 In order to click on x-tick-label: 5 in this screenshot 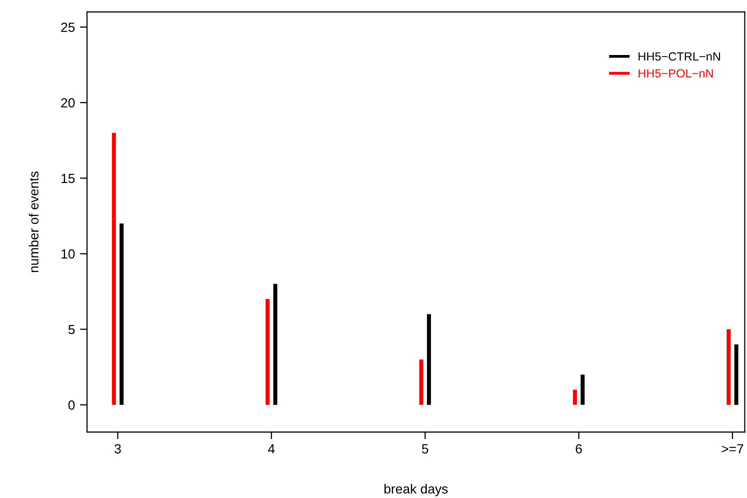, I will do `click(425, 449)`.